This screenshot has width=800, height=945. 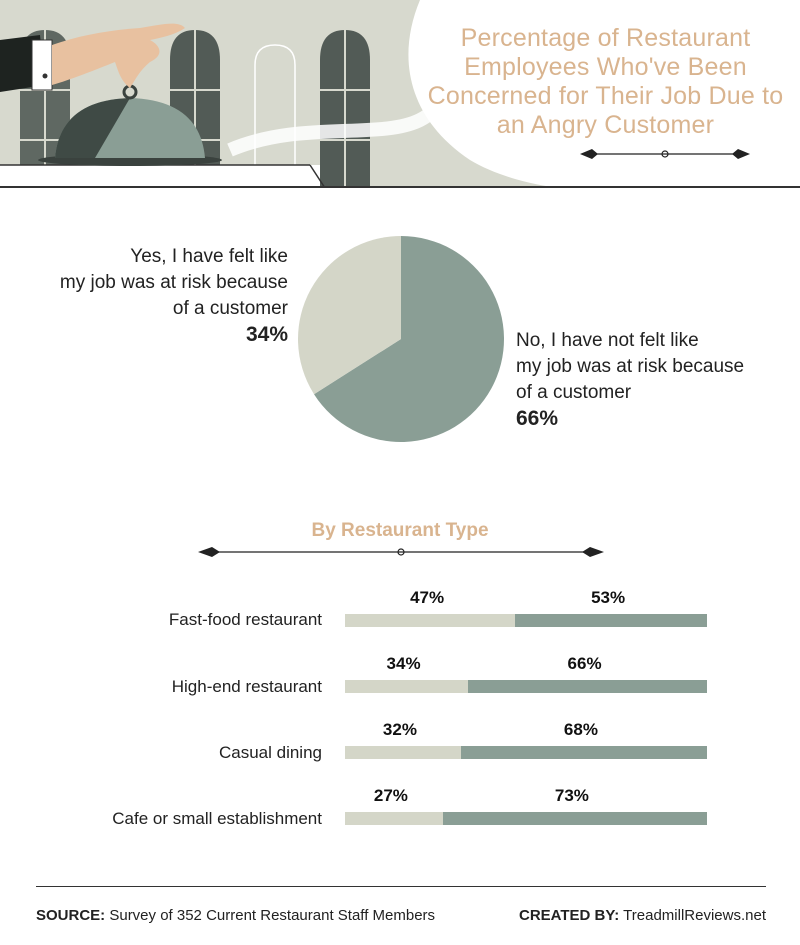 I want to click on pie-chart, so click(x=401, y=339).